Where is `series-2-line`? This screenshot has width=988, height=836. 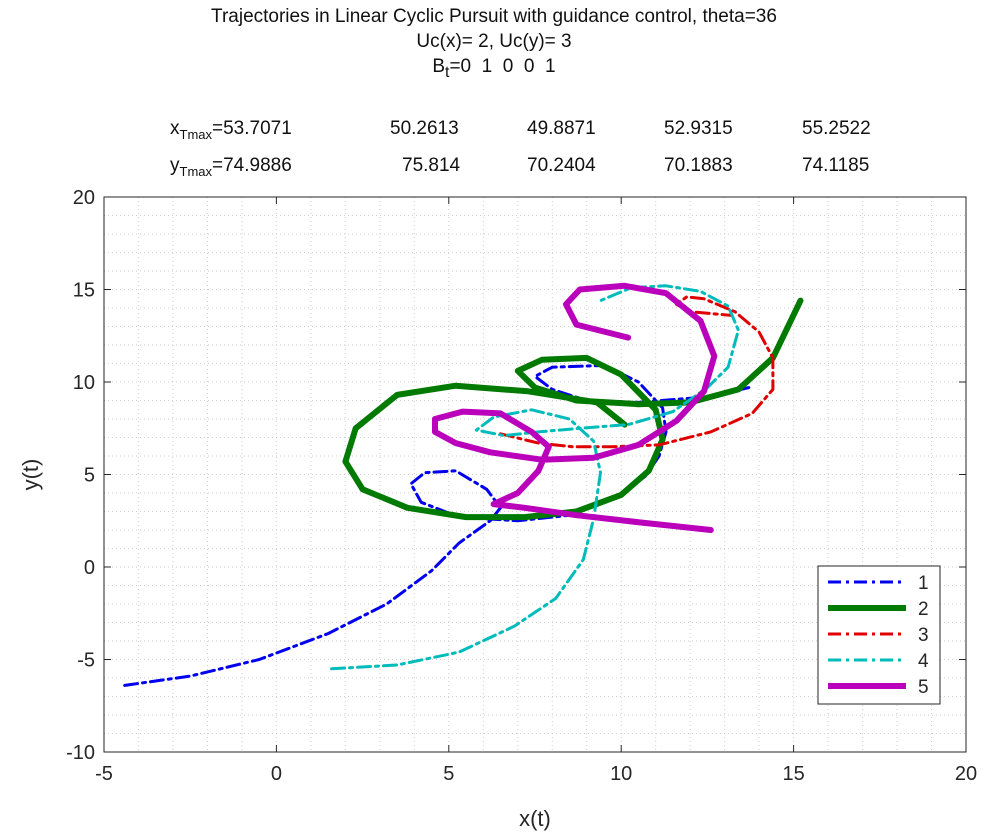 series-2-line is located at coordinates (573, 409).